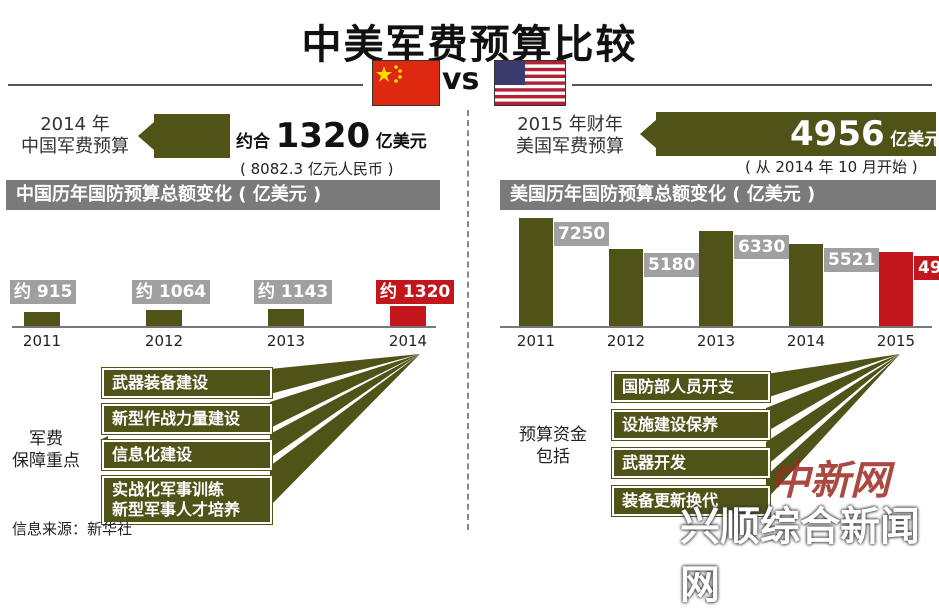 The width and height of the screenshot is (939, 610). I want to click on priority-item: 信息化建设, so click(187, 455).